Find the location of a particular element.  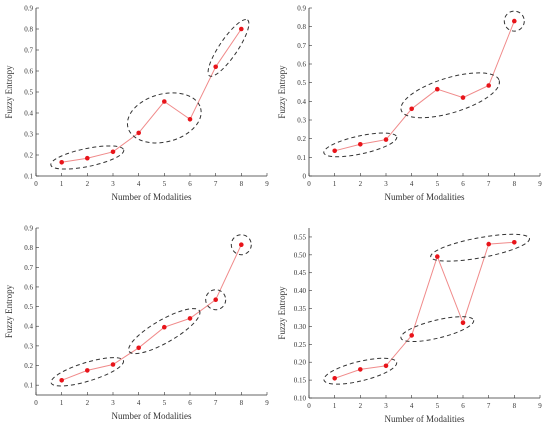

y-tick-label: 0.15 is located at coordinates (300, 381).